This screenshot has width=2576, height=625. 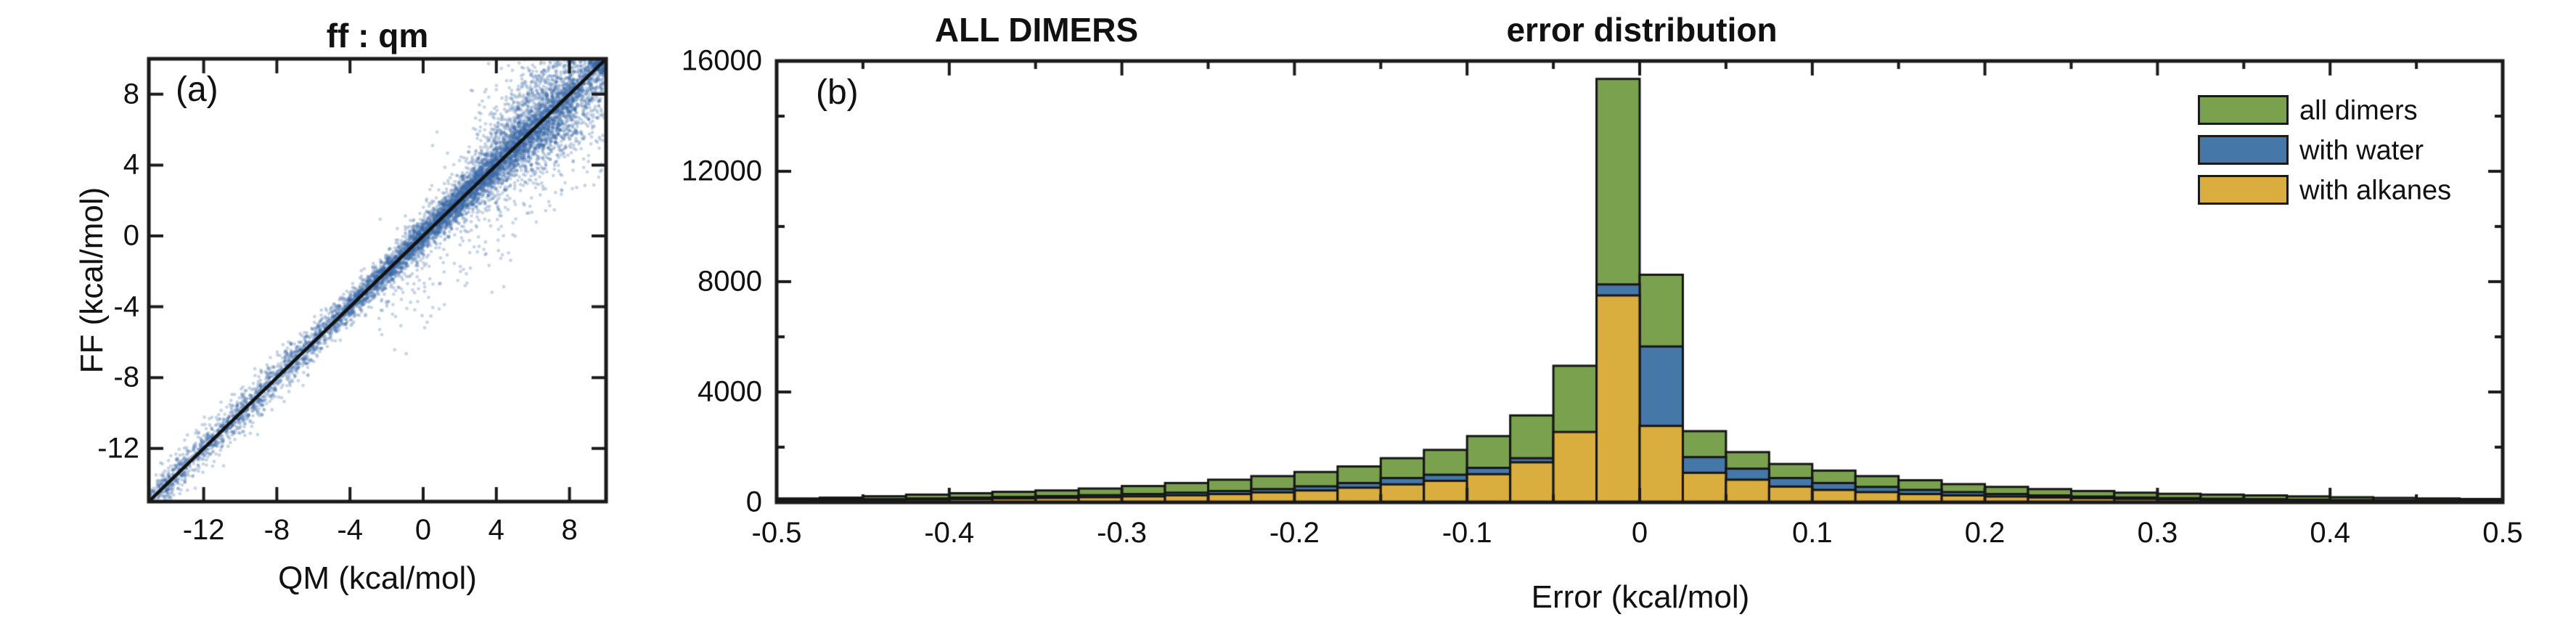 I want to click on scatter-y-tick-label: -12, so click(x=118, y=448).